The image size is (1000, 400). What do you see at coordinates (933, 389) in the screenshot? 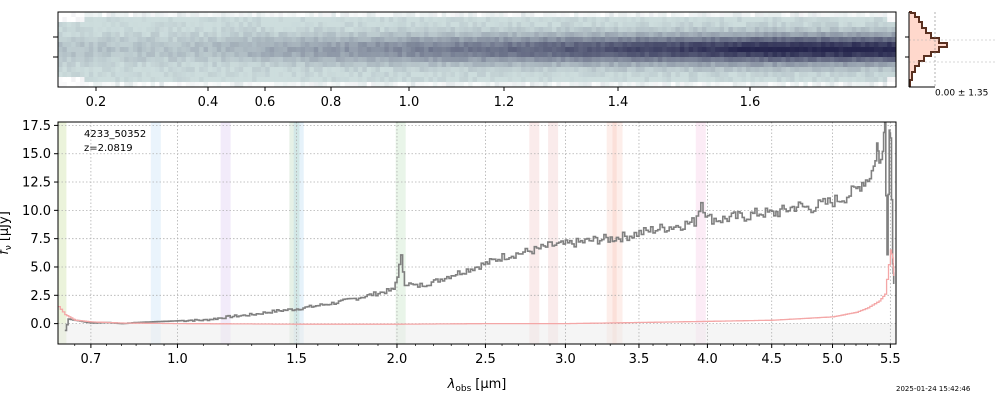
I see `timestamp: 2025-01-24 15:42:46` at bounding box center [933, 389].